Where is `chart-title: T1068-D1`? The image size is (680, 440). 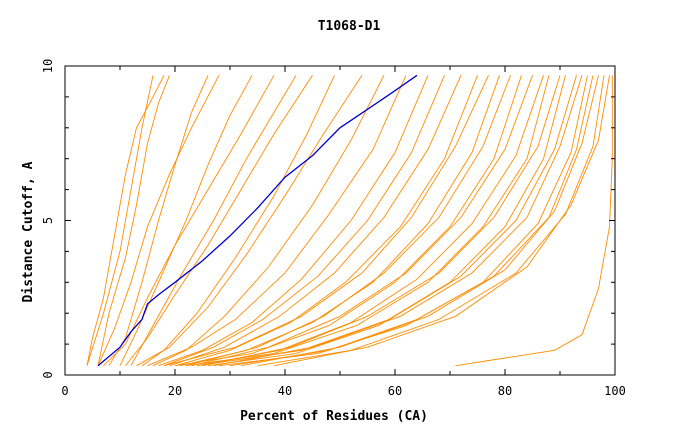 chart-title: T1068-D1 is located at coordinates (349, 26).